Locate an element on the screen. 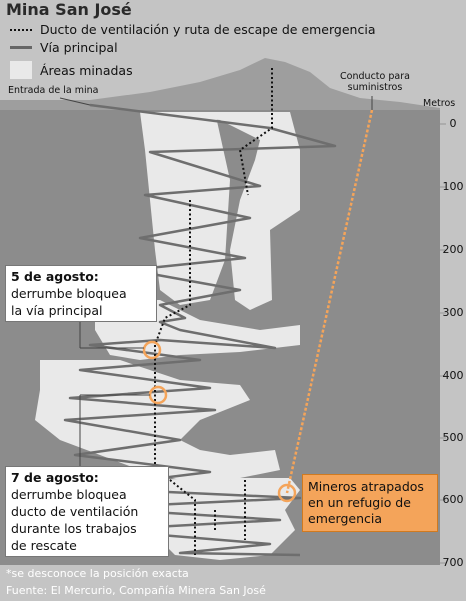 The height and width of the screenshot is (601, 466). depth-tick: 100 is located at coordinates (453, 186).